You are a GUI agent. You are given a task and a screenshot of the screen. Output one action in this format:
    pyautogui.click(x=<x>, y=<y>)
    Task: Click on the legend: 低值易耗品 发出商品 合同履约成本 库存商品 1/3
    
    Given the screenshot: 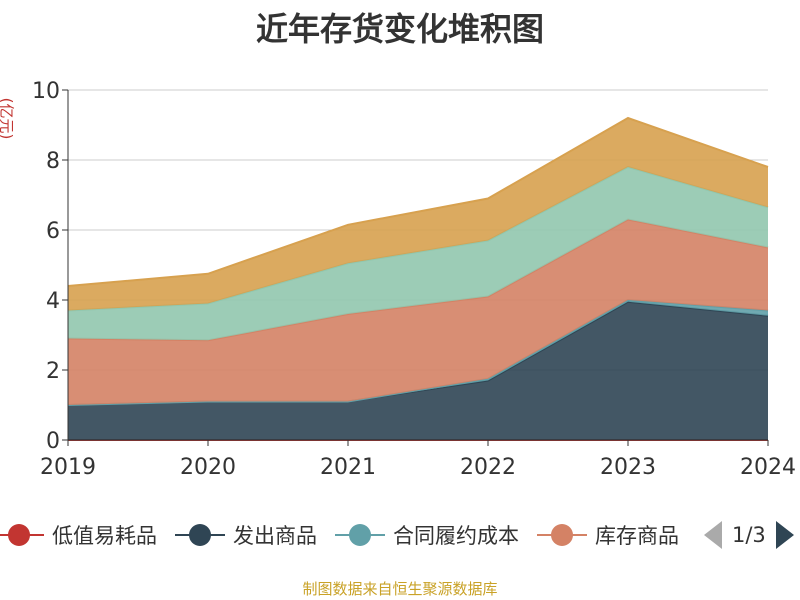 What is the action you would take?
    pyautogui.click(x=400, y=535)
    